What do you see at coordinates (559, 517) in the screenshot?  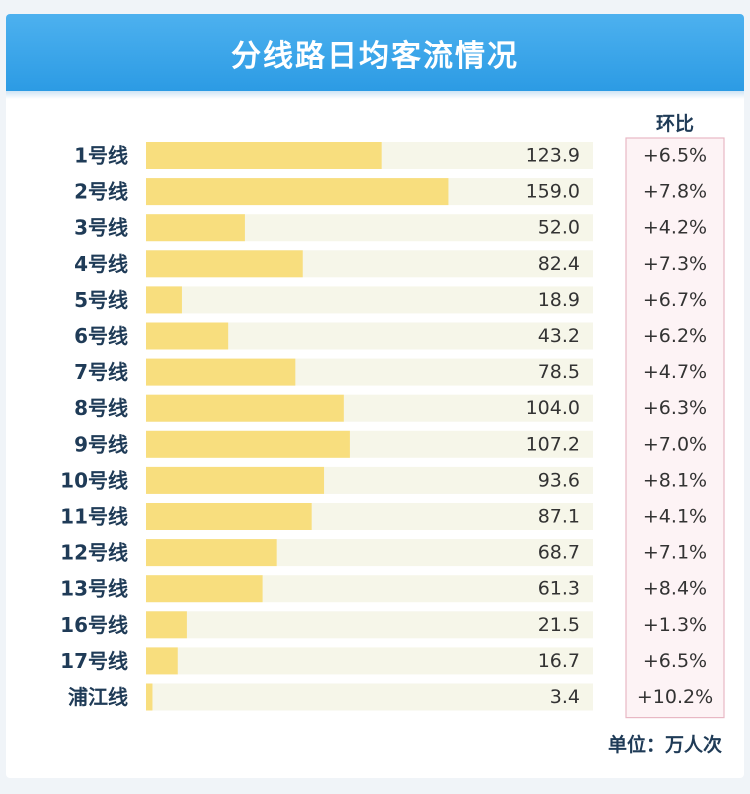 I see `value-label: 87.1` at bounding box center [559, 517].